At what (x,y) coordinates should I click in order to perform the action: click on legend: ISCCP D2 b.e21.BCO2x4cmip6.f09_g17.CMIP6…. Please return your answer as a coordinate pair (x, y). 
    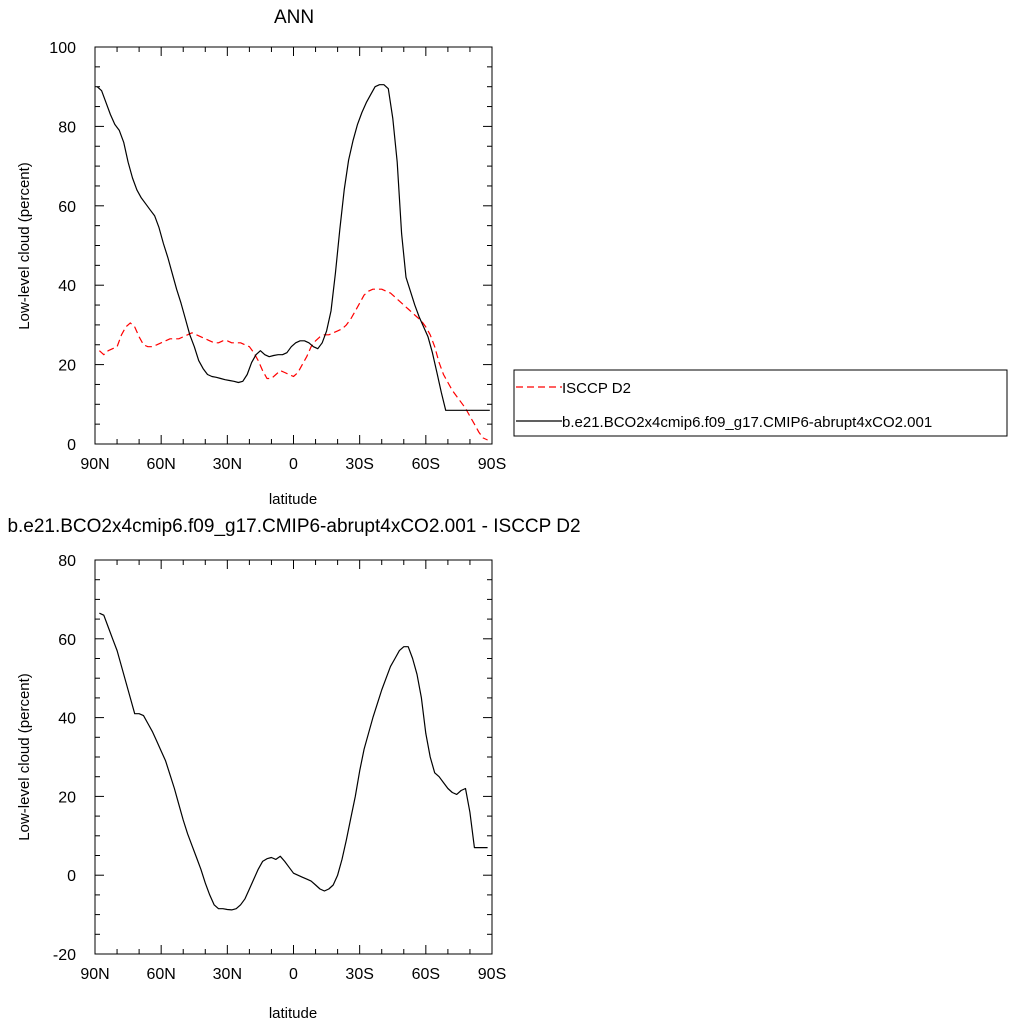
    Looking at the image, I should click on (760, 403).